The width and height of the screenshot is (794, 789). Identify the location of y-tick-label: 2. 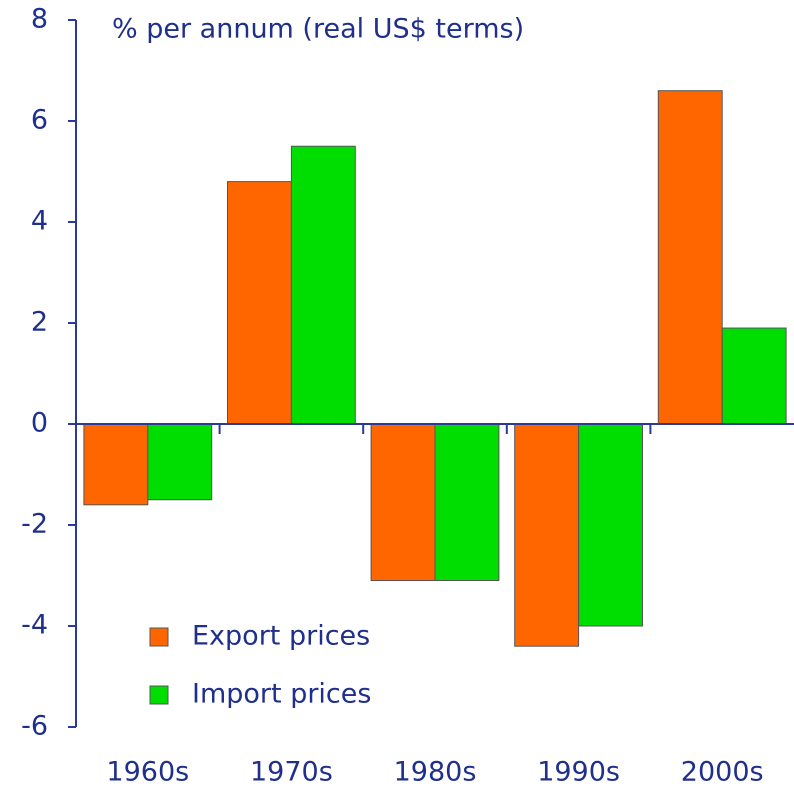
(39, 322).